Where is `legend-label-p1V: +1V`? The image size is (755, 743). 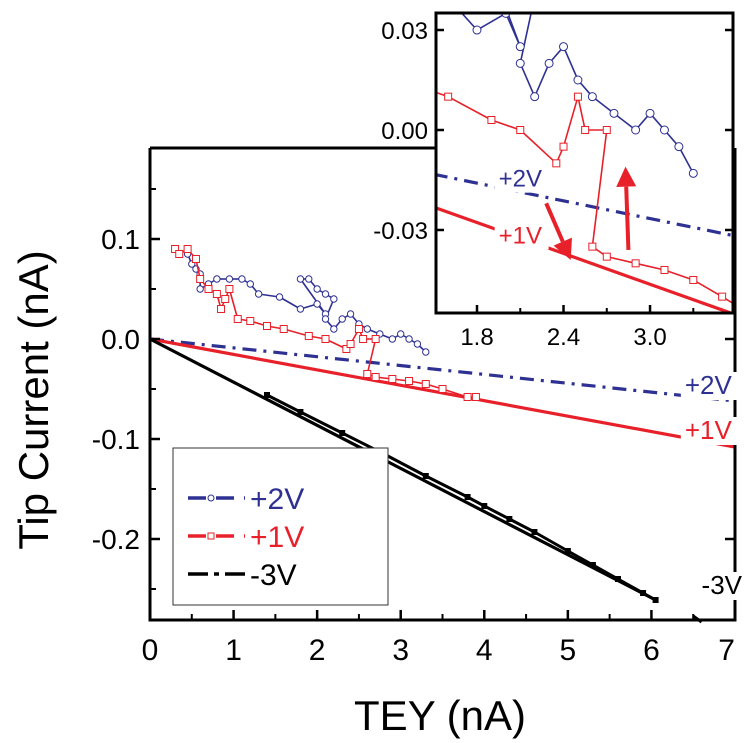
legend-label-p1V: +1V is located at coordinates (277, 537).